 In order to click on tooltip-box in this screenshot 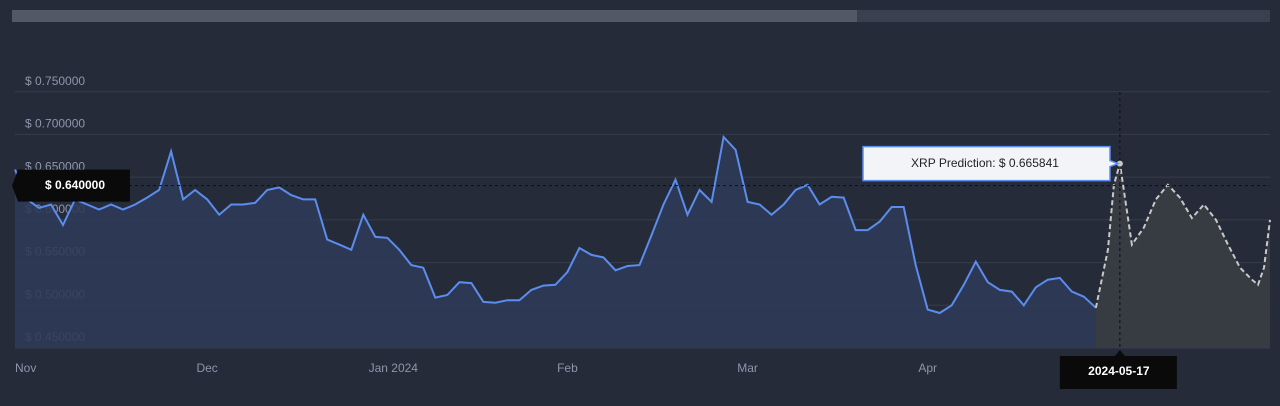, I will do `click(991, 163)`.